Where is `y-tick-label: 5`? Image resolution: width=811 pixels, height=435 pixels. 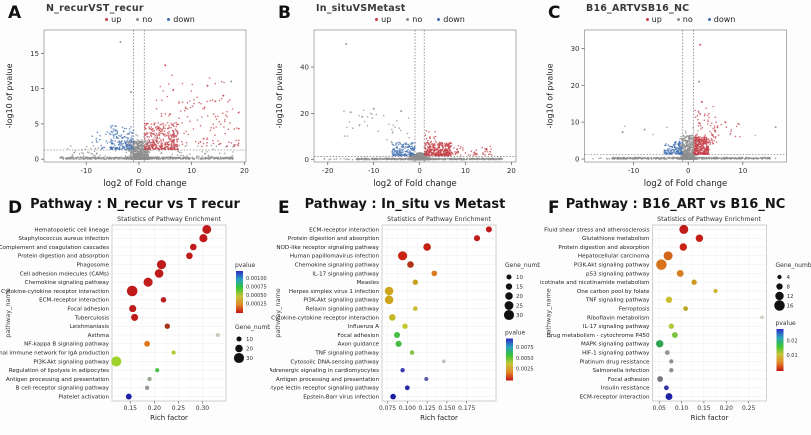 y-tick-label: 5 is located at coordinates (37, 124).